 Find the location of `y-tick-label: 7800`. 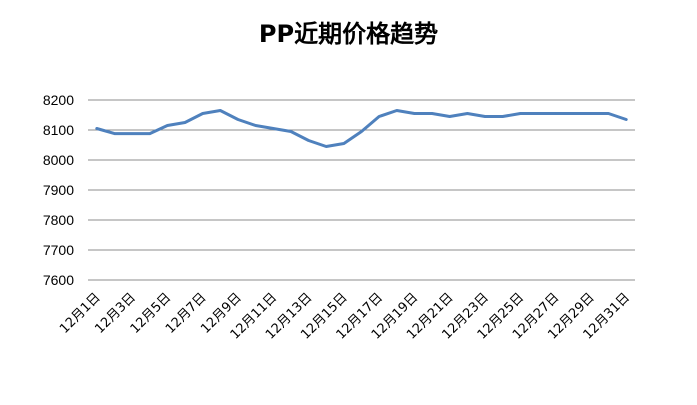

y-tick-label: 7800 is located at coordinates (58, 220).